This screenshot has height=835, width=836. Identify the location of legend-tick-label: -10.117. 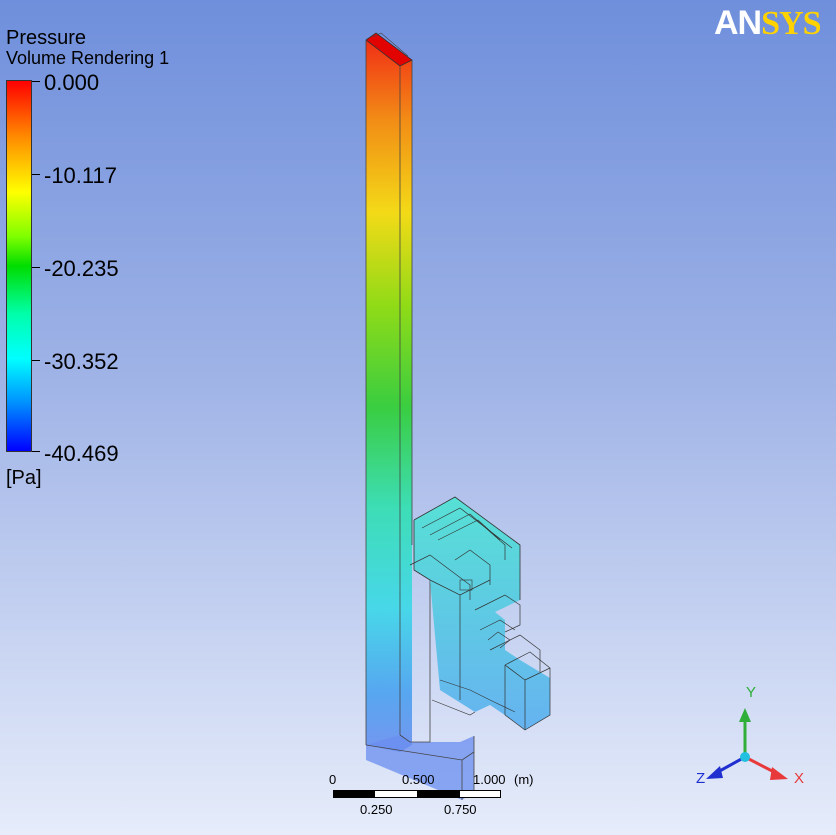
(80, 175).